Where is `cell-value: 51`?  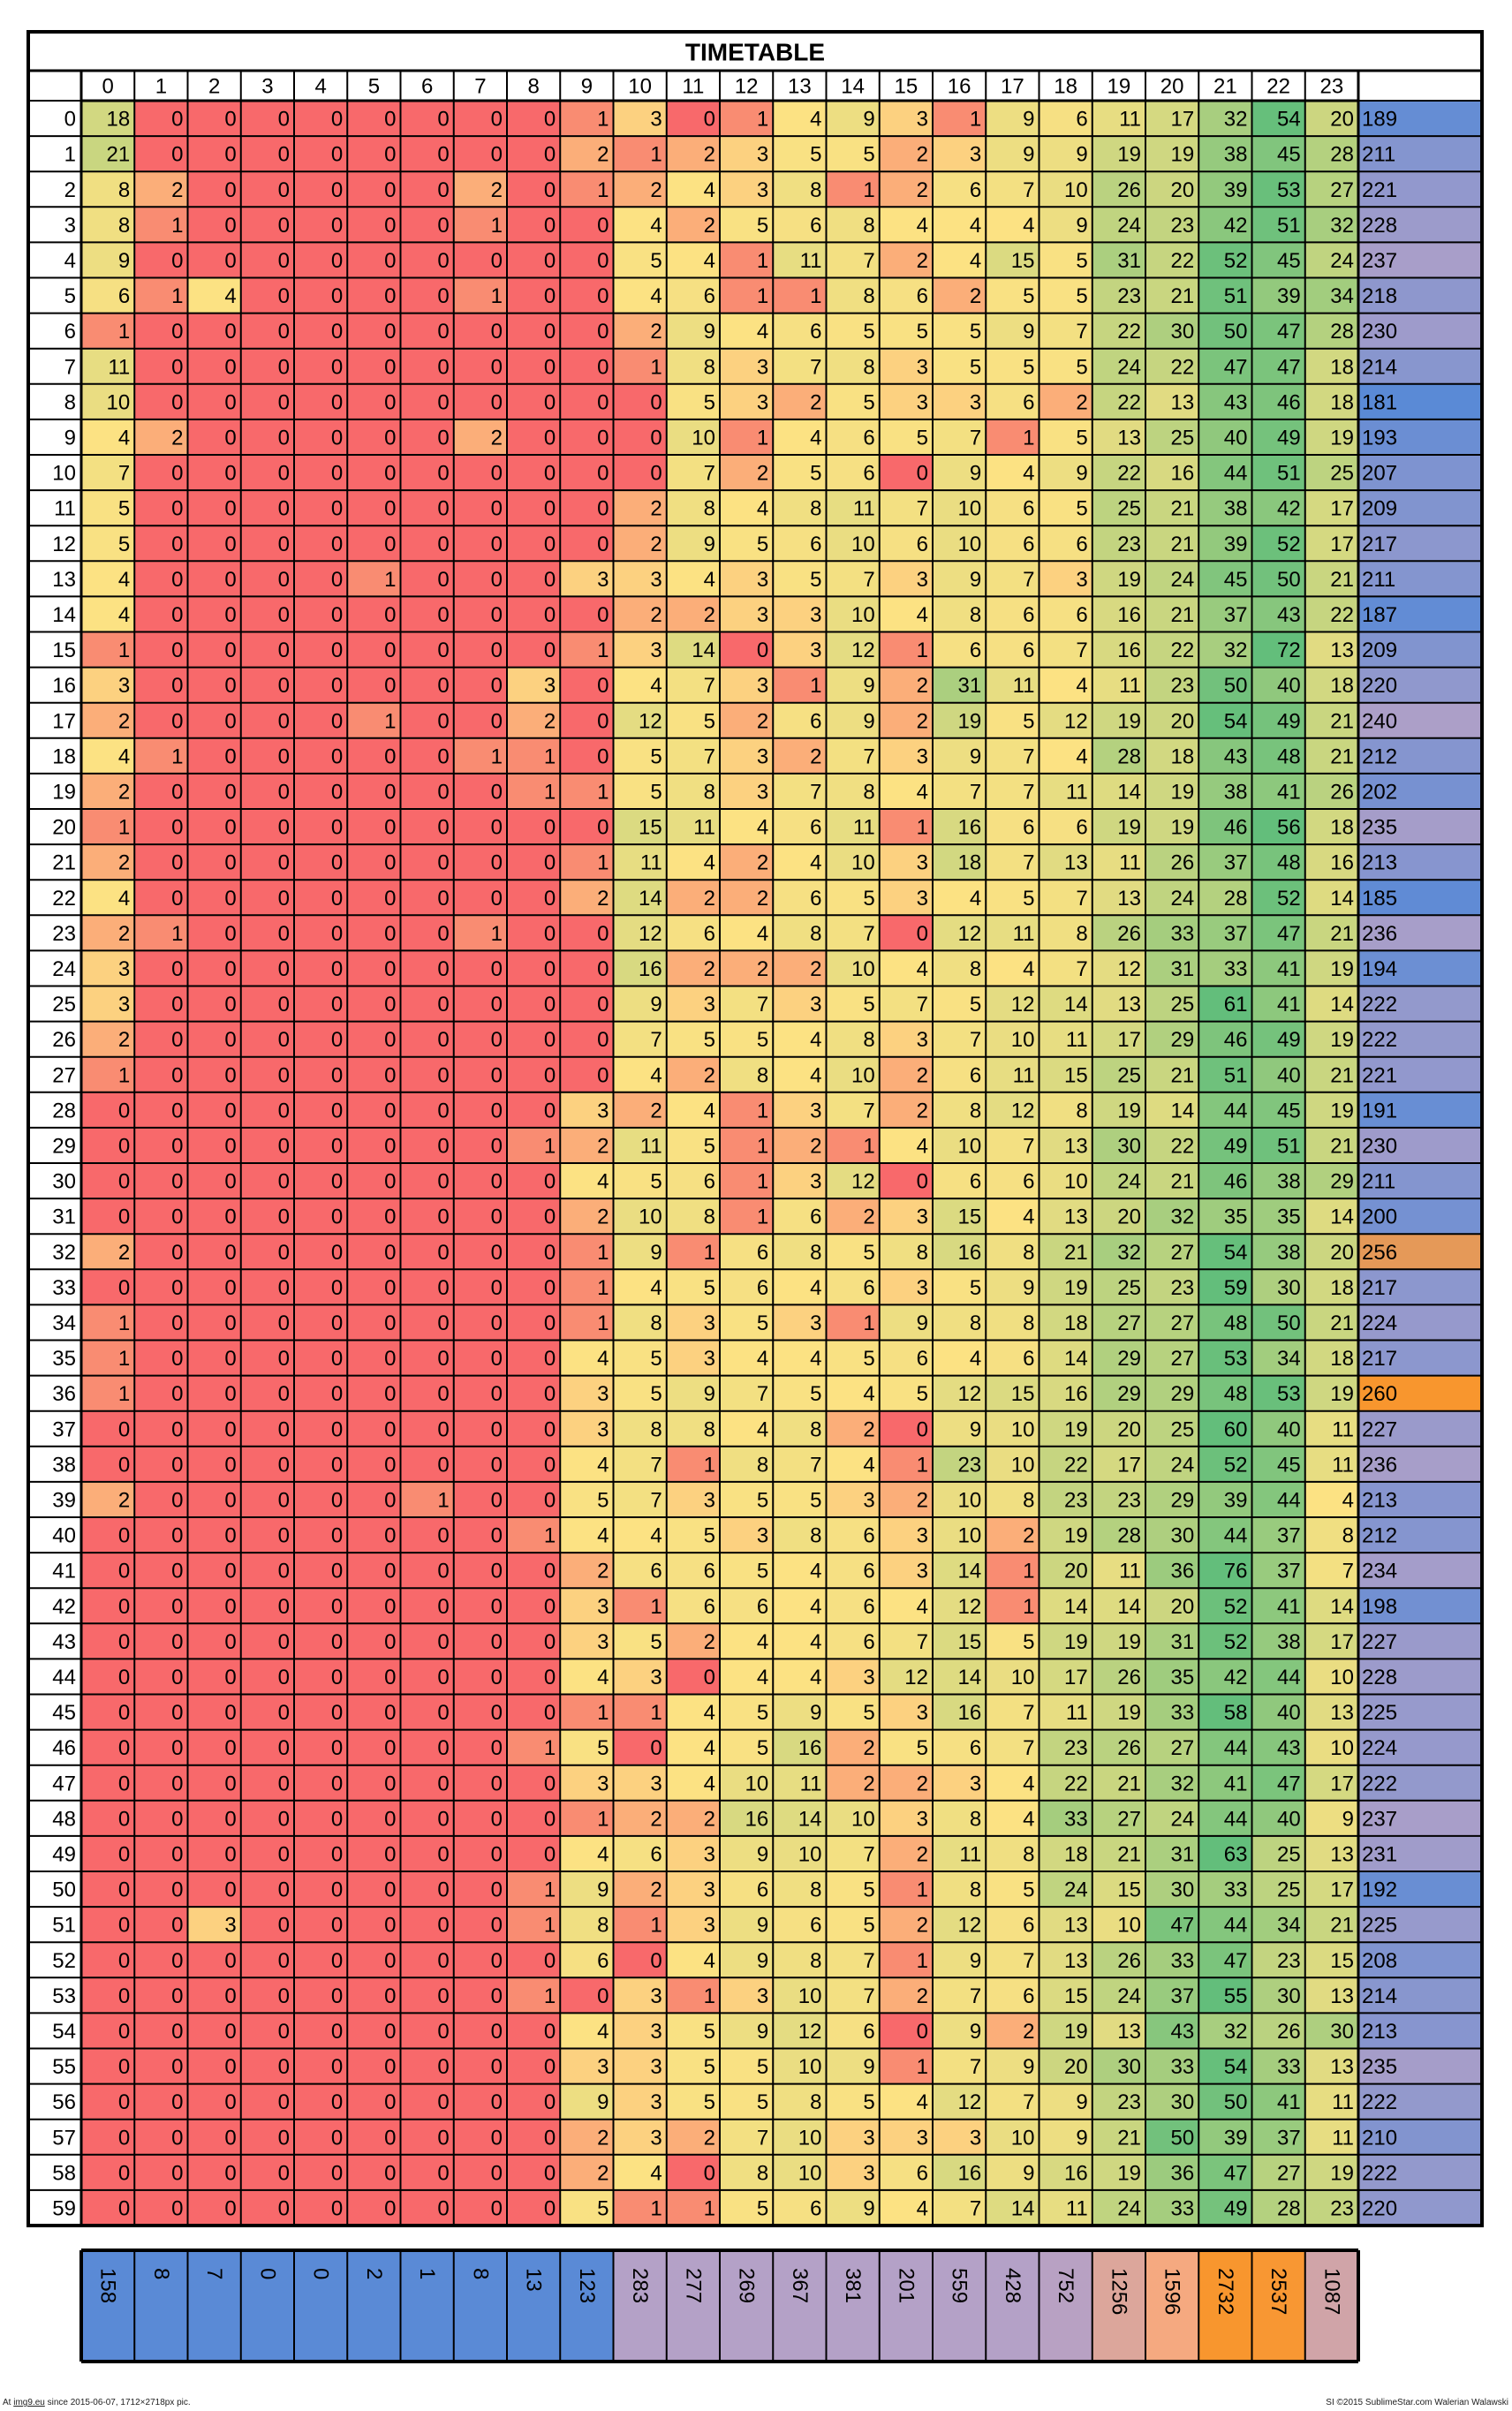 cell-value: 51 is located at coordinates (1289, 474).